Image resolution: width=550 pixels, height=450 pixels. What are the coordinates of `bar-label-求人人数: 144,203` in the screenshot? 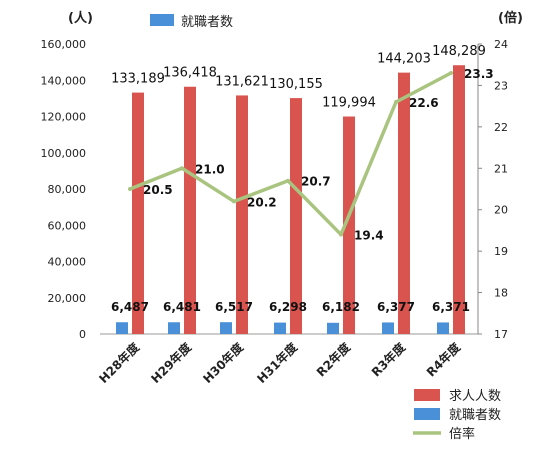 It's located at (404, 59).